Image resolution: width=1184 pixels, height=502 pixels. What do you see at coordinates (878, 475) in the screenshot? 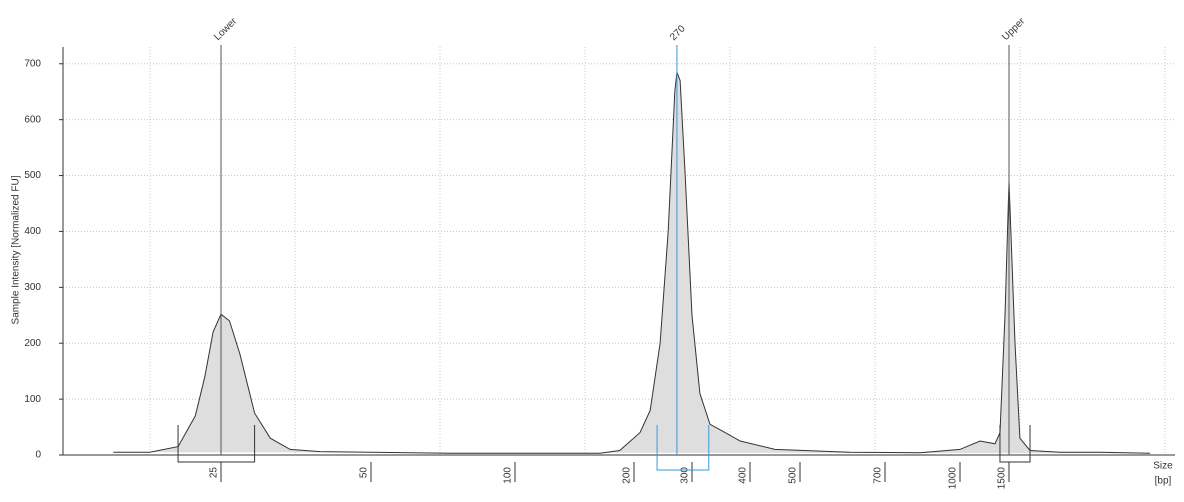
I see `x-tick-label: 700` at bounding box center [878, 475].